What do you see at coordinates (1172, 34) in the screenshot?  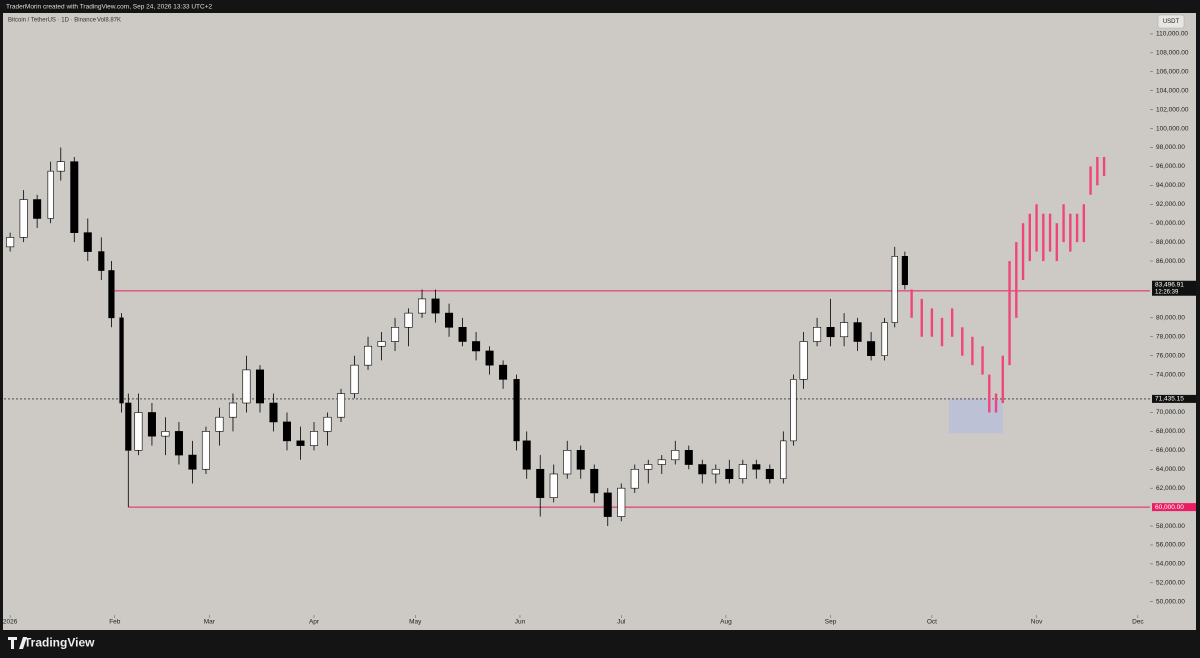 I see `y-tick-label: 110,000.00` at bounding box center [1172, 34].